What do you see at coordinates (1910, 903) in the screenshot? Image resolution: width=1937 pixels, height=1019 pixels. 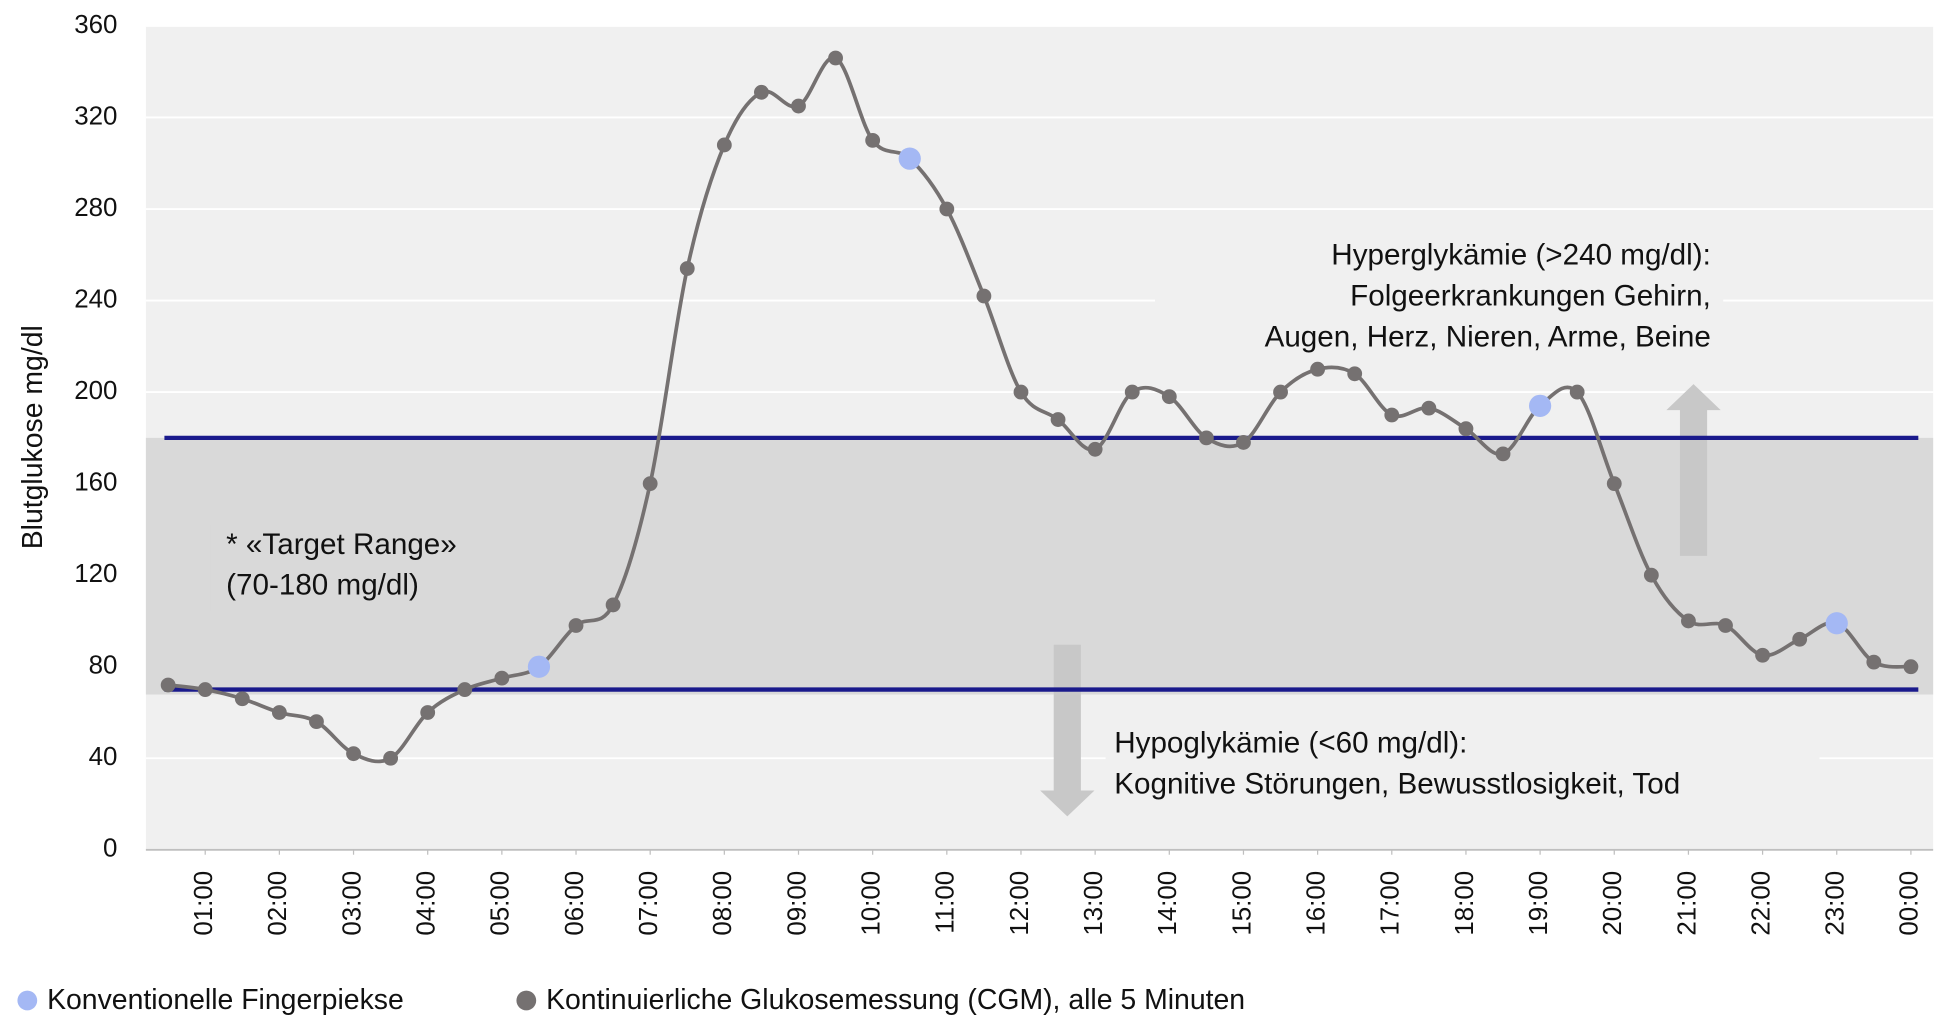 I see `x-tick-label: 00:00` at bounding box center [1910, 903].